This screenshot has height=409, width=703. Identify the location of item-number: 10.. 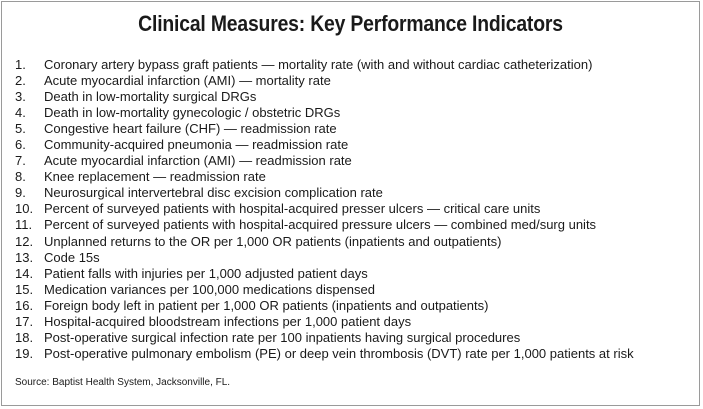
(24, 209).